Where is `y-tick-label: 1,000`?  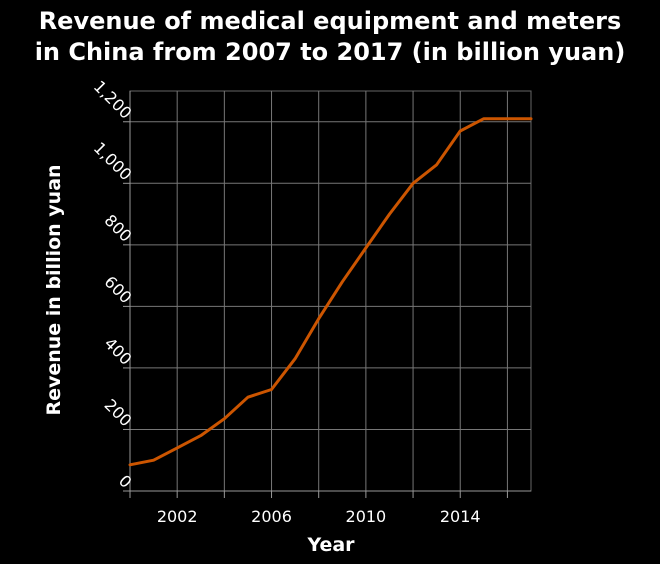 y-tick-label: 1,000 is located at coordinates (113, 161).